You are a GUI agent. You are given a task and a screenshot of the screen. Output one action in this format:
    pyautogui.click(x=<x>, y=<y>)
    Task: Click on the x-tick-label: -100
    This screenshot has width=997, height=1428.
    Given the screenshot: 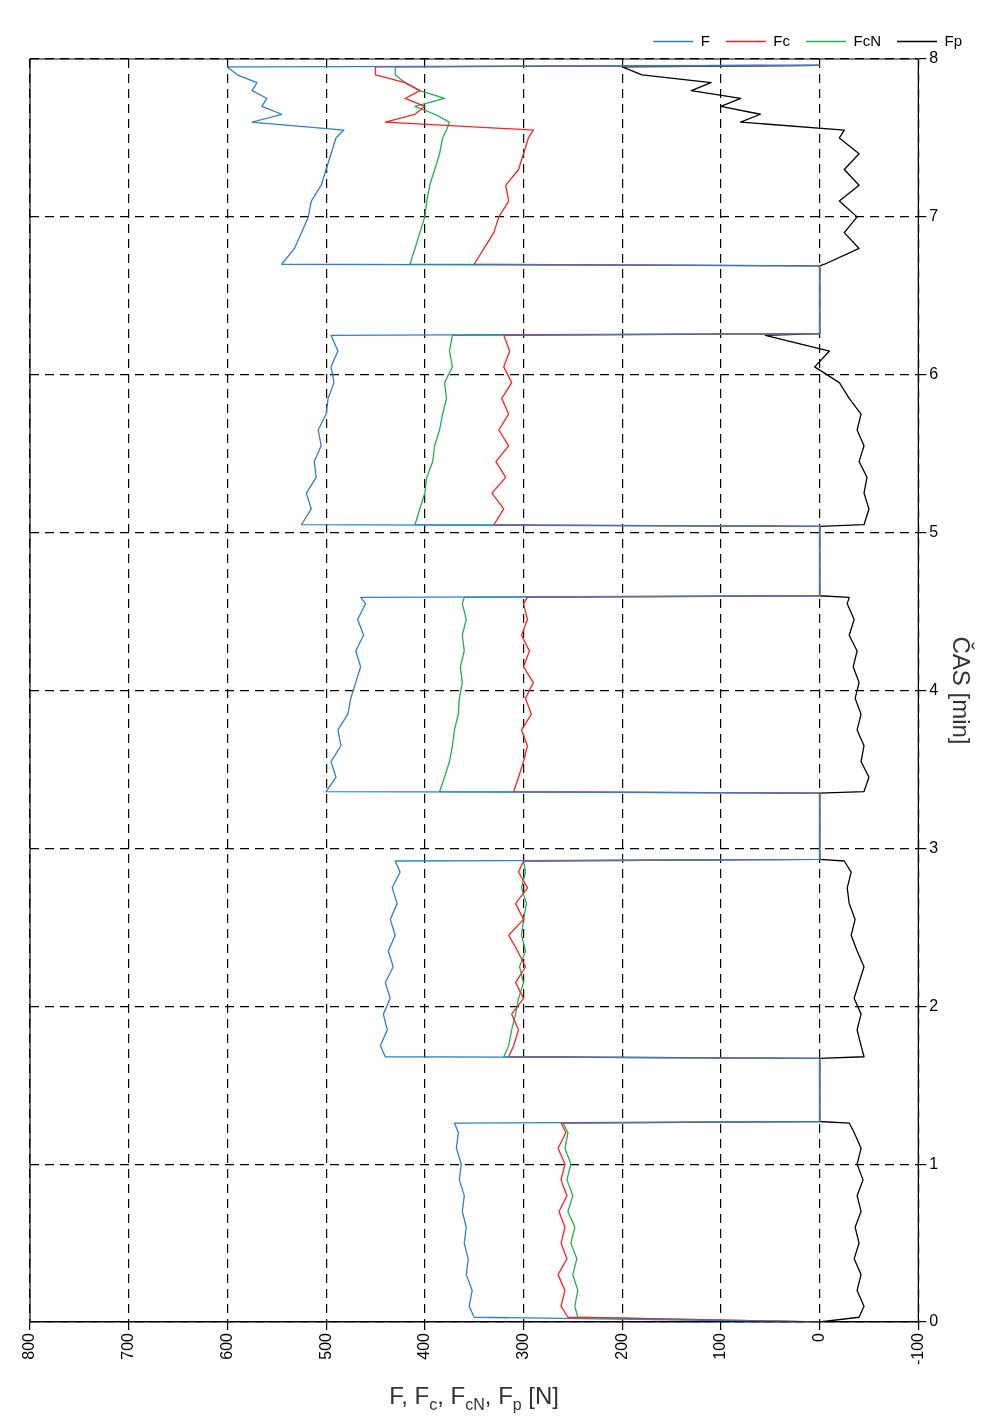 What is the action you would take?
    pyautogui.click(x=917, y=1349)
    